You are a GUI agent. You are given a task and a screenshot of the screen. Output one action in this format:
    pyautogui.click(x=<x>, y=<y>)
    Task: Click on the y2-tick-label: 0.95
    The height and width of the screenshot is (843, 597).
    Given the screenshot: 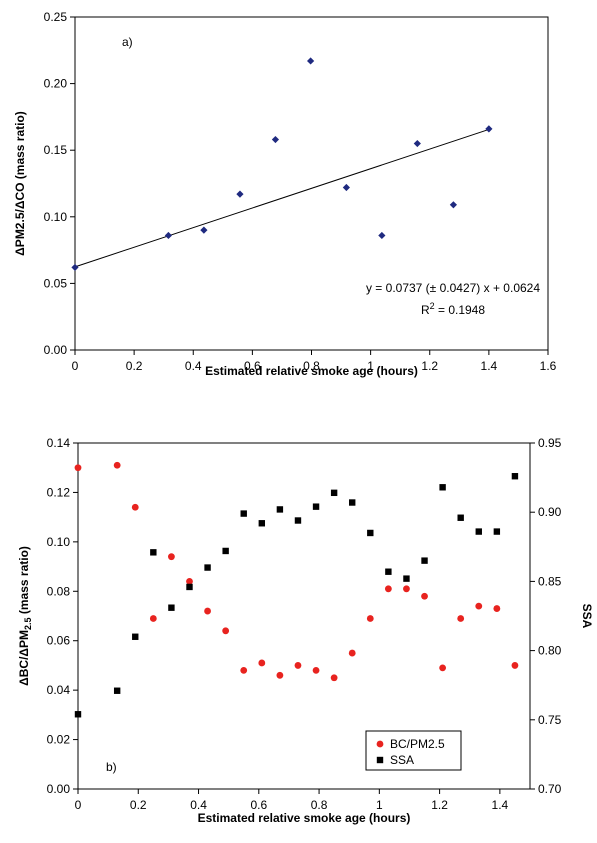 What is the action you would take?
    pyautogui.click(x=550, y=443)
    